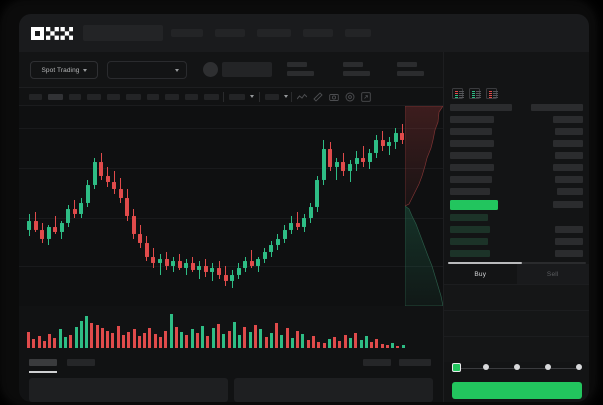 The height and width of the screenshot is (405, 603). What do you see at coordinates (570, 191) in the screenshot?
I see `orderbook-ask-total` at bounding box center [570, 191].